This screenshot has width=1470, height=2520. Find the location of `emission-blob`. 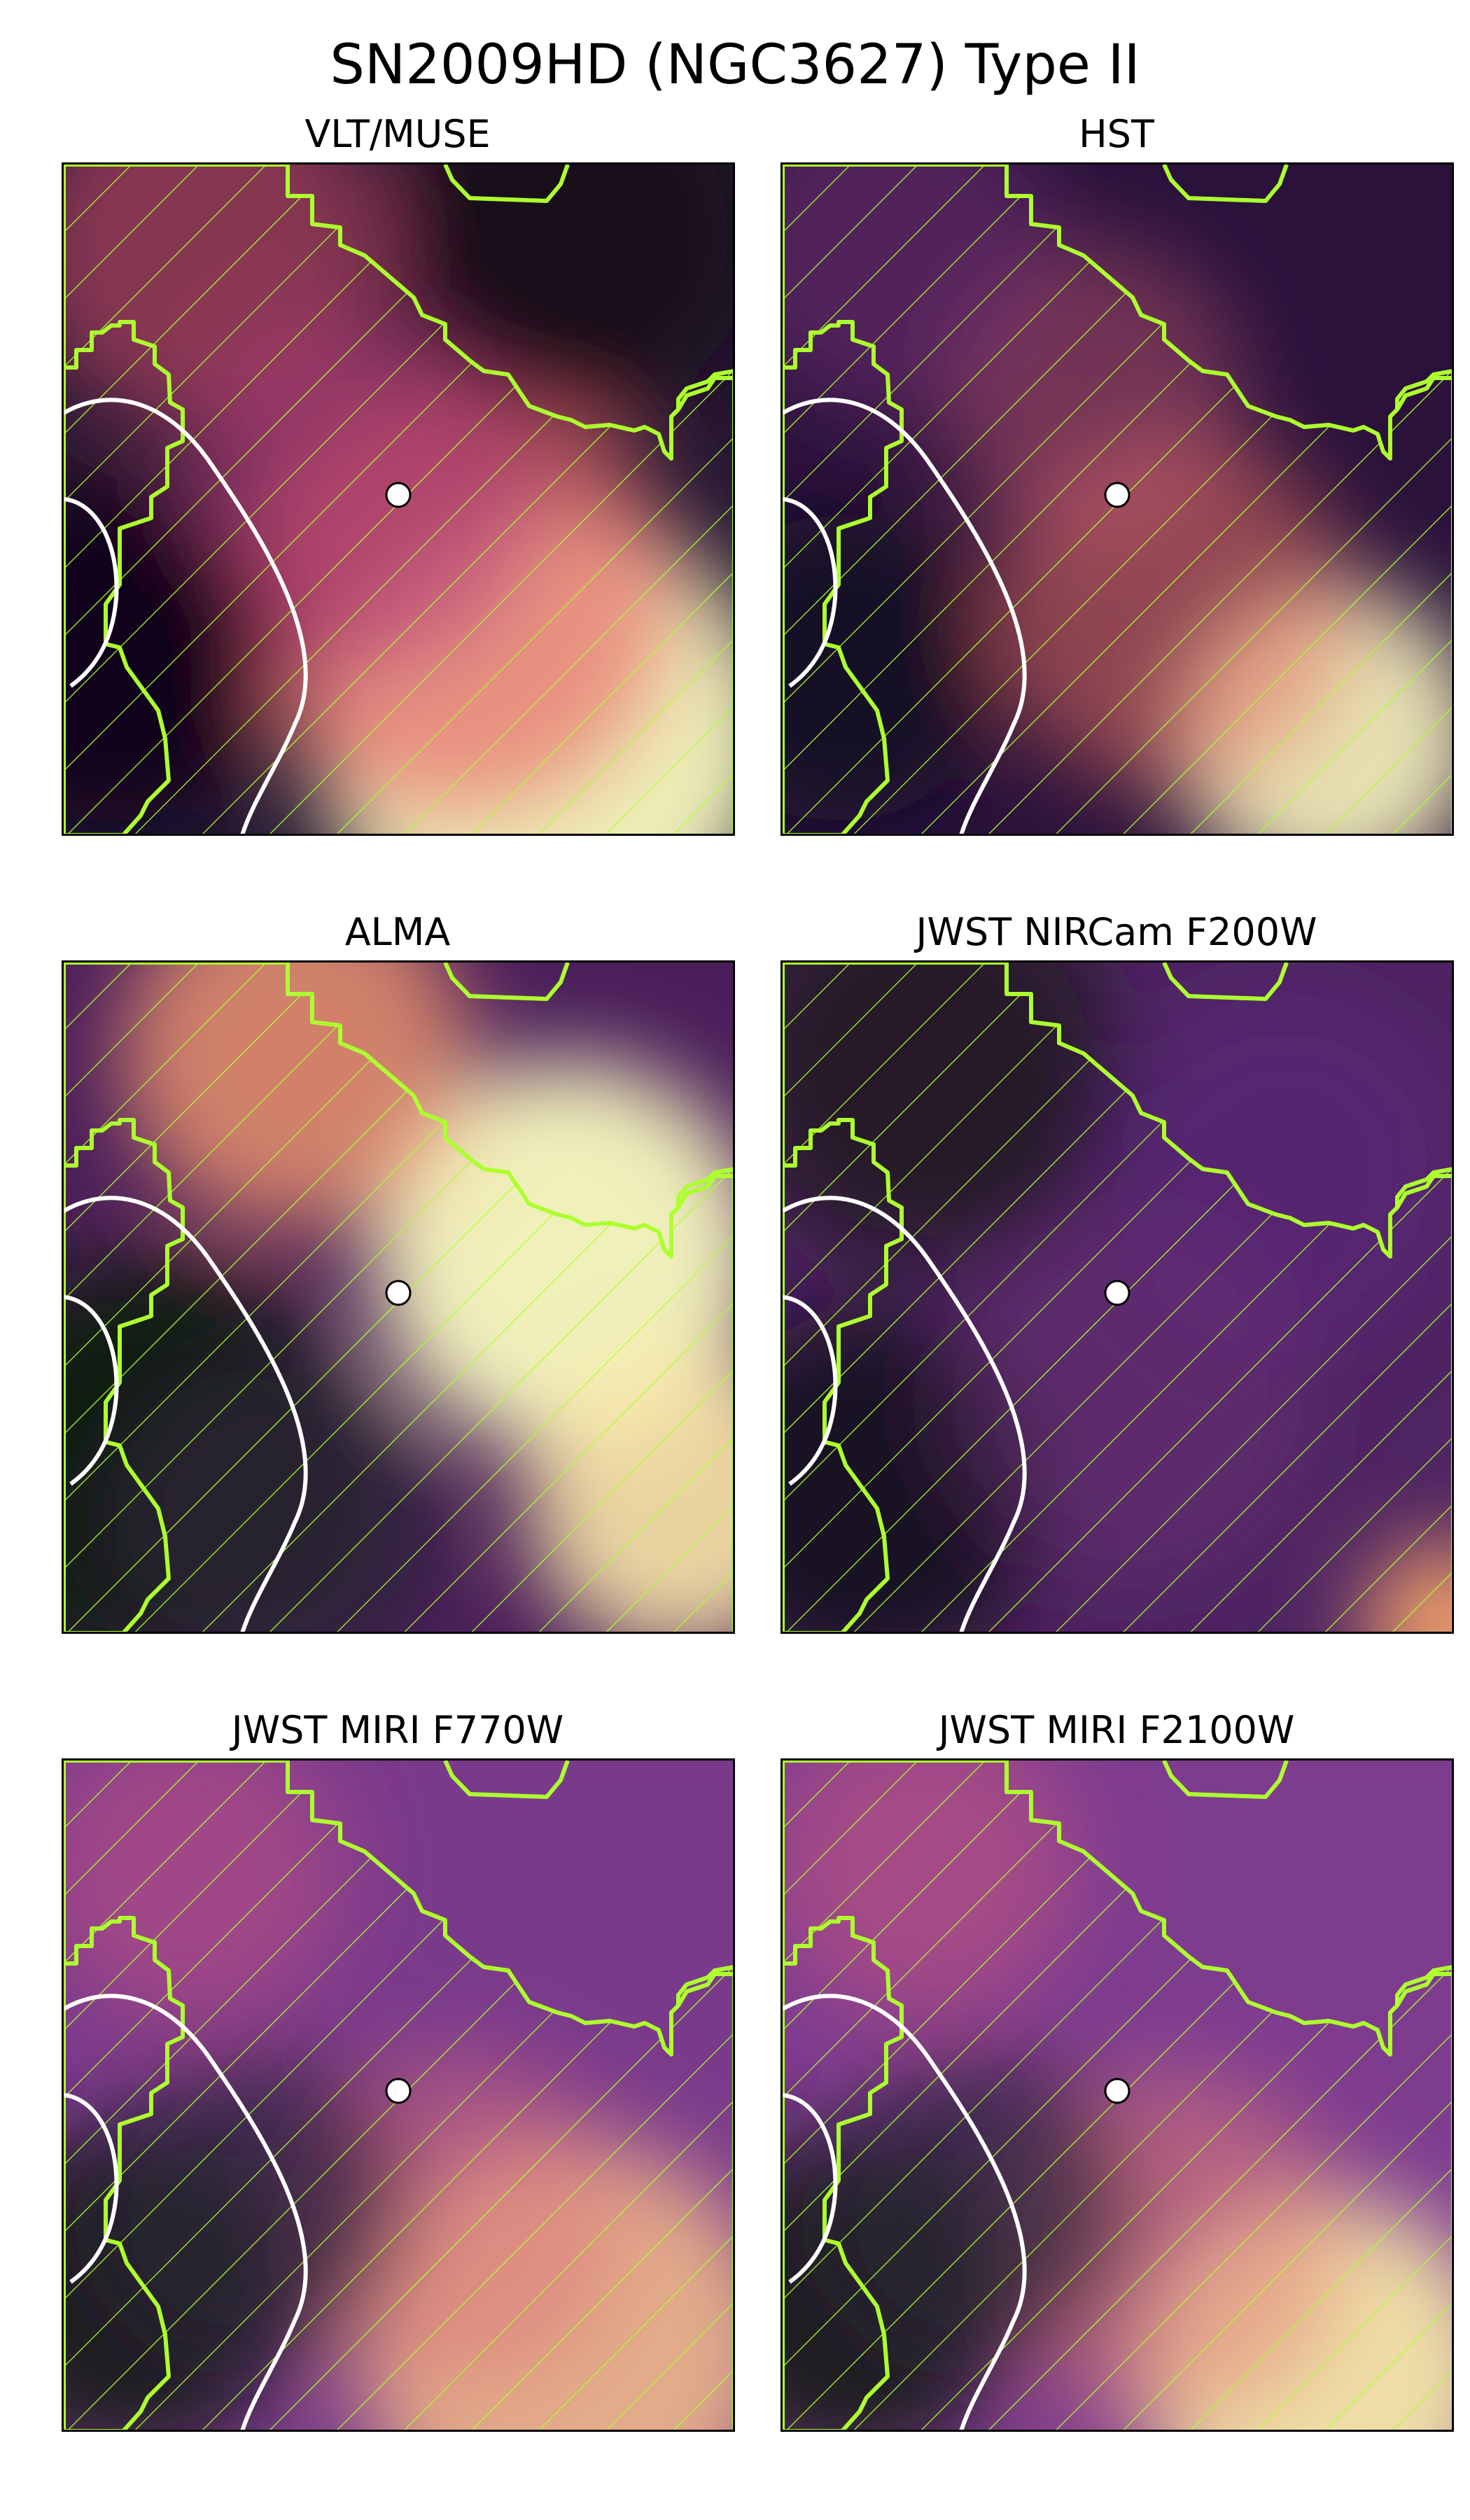

emission-blob is located at coordinates (563, 290).